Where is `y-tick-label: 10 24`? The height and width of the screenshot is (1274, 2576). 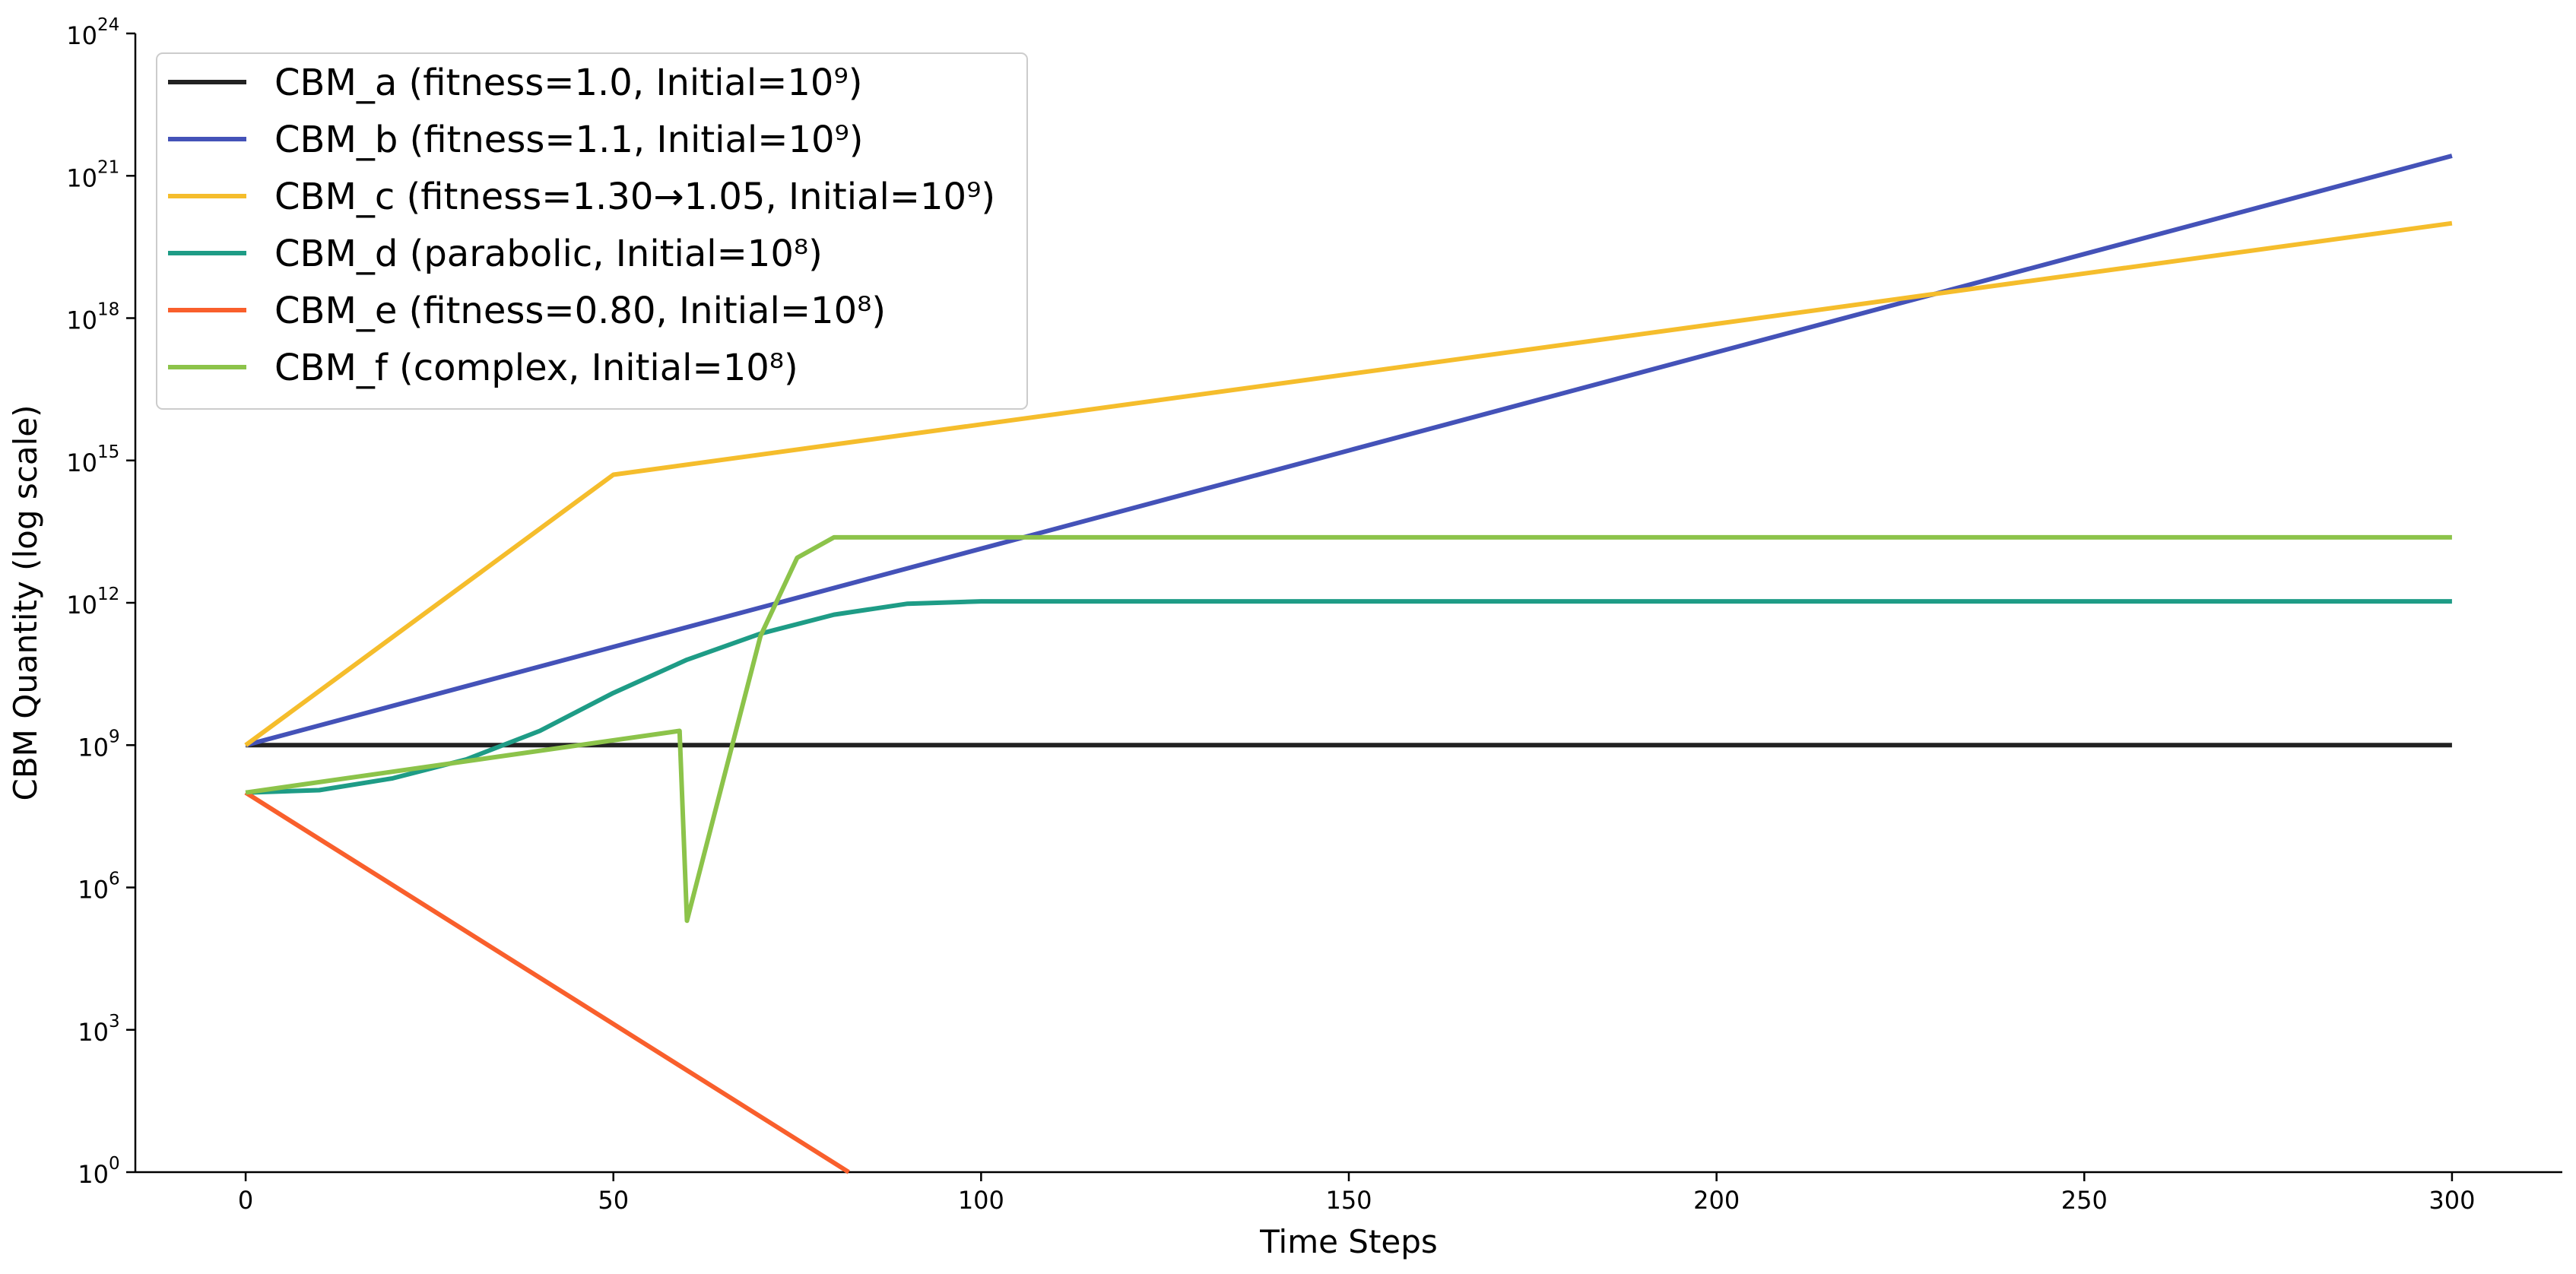 y-tick-label: 10 24 is located at coordinates (93, 32).